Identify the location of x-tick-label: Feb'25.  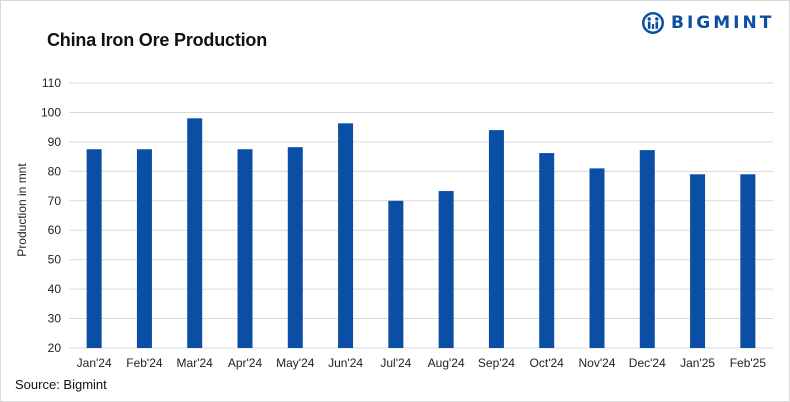
(748, 363).